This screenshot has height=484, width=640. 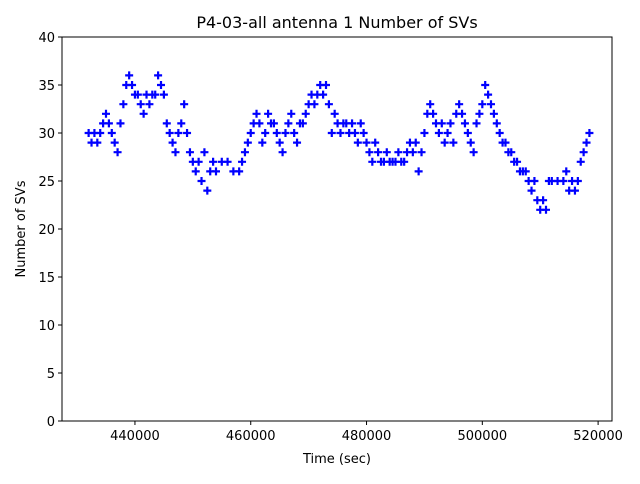 I want to click on x-tick-label: 500000, so click(x=482, y=436).